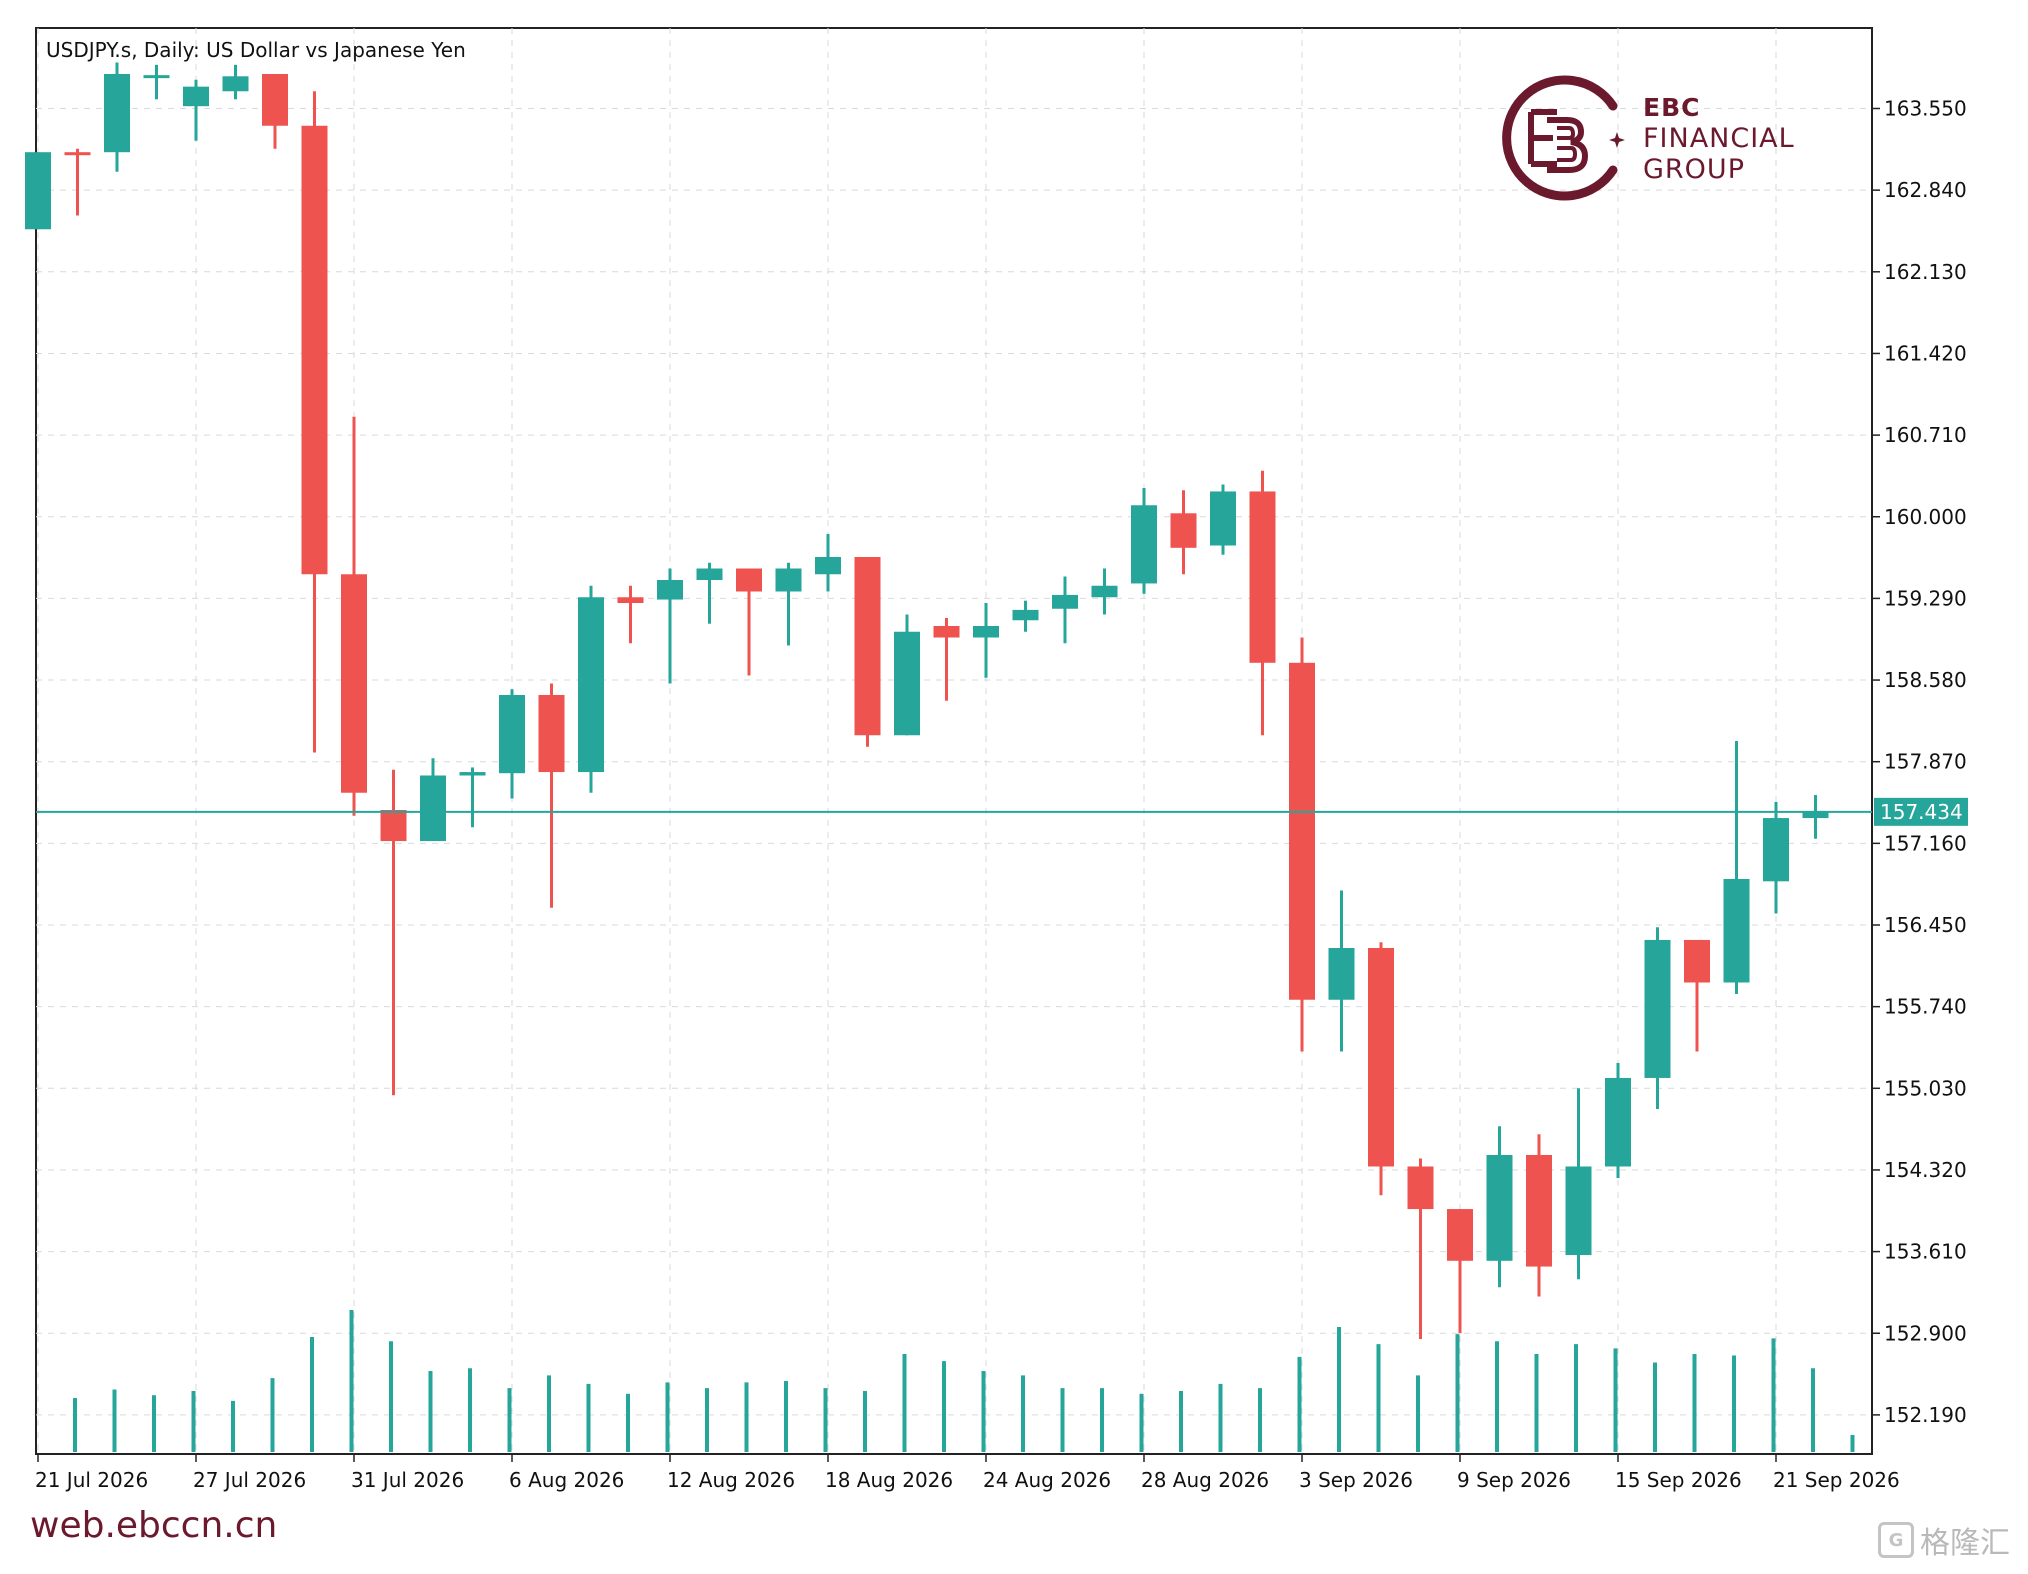  I want to click on y-tick-label: 161.420, so click(1925, 353).